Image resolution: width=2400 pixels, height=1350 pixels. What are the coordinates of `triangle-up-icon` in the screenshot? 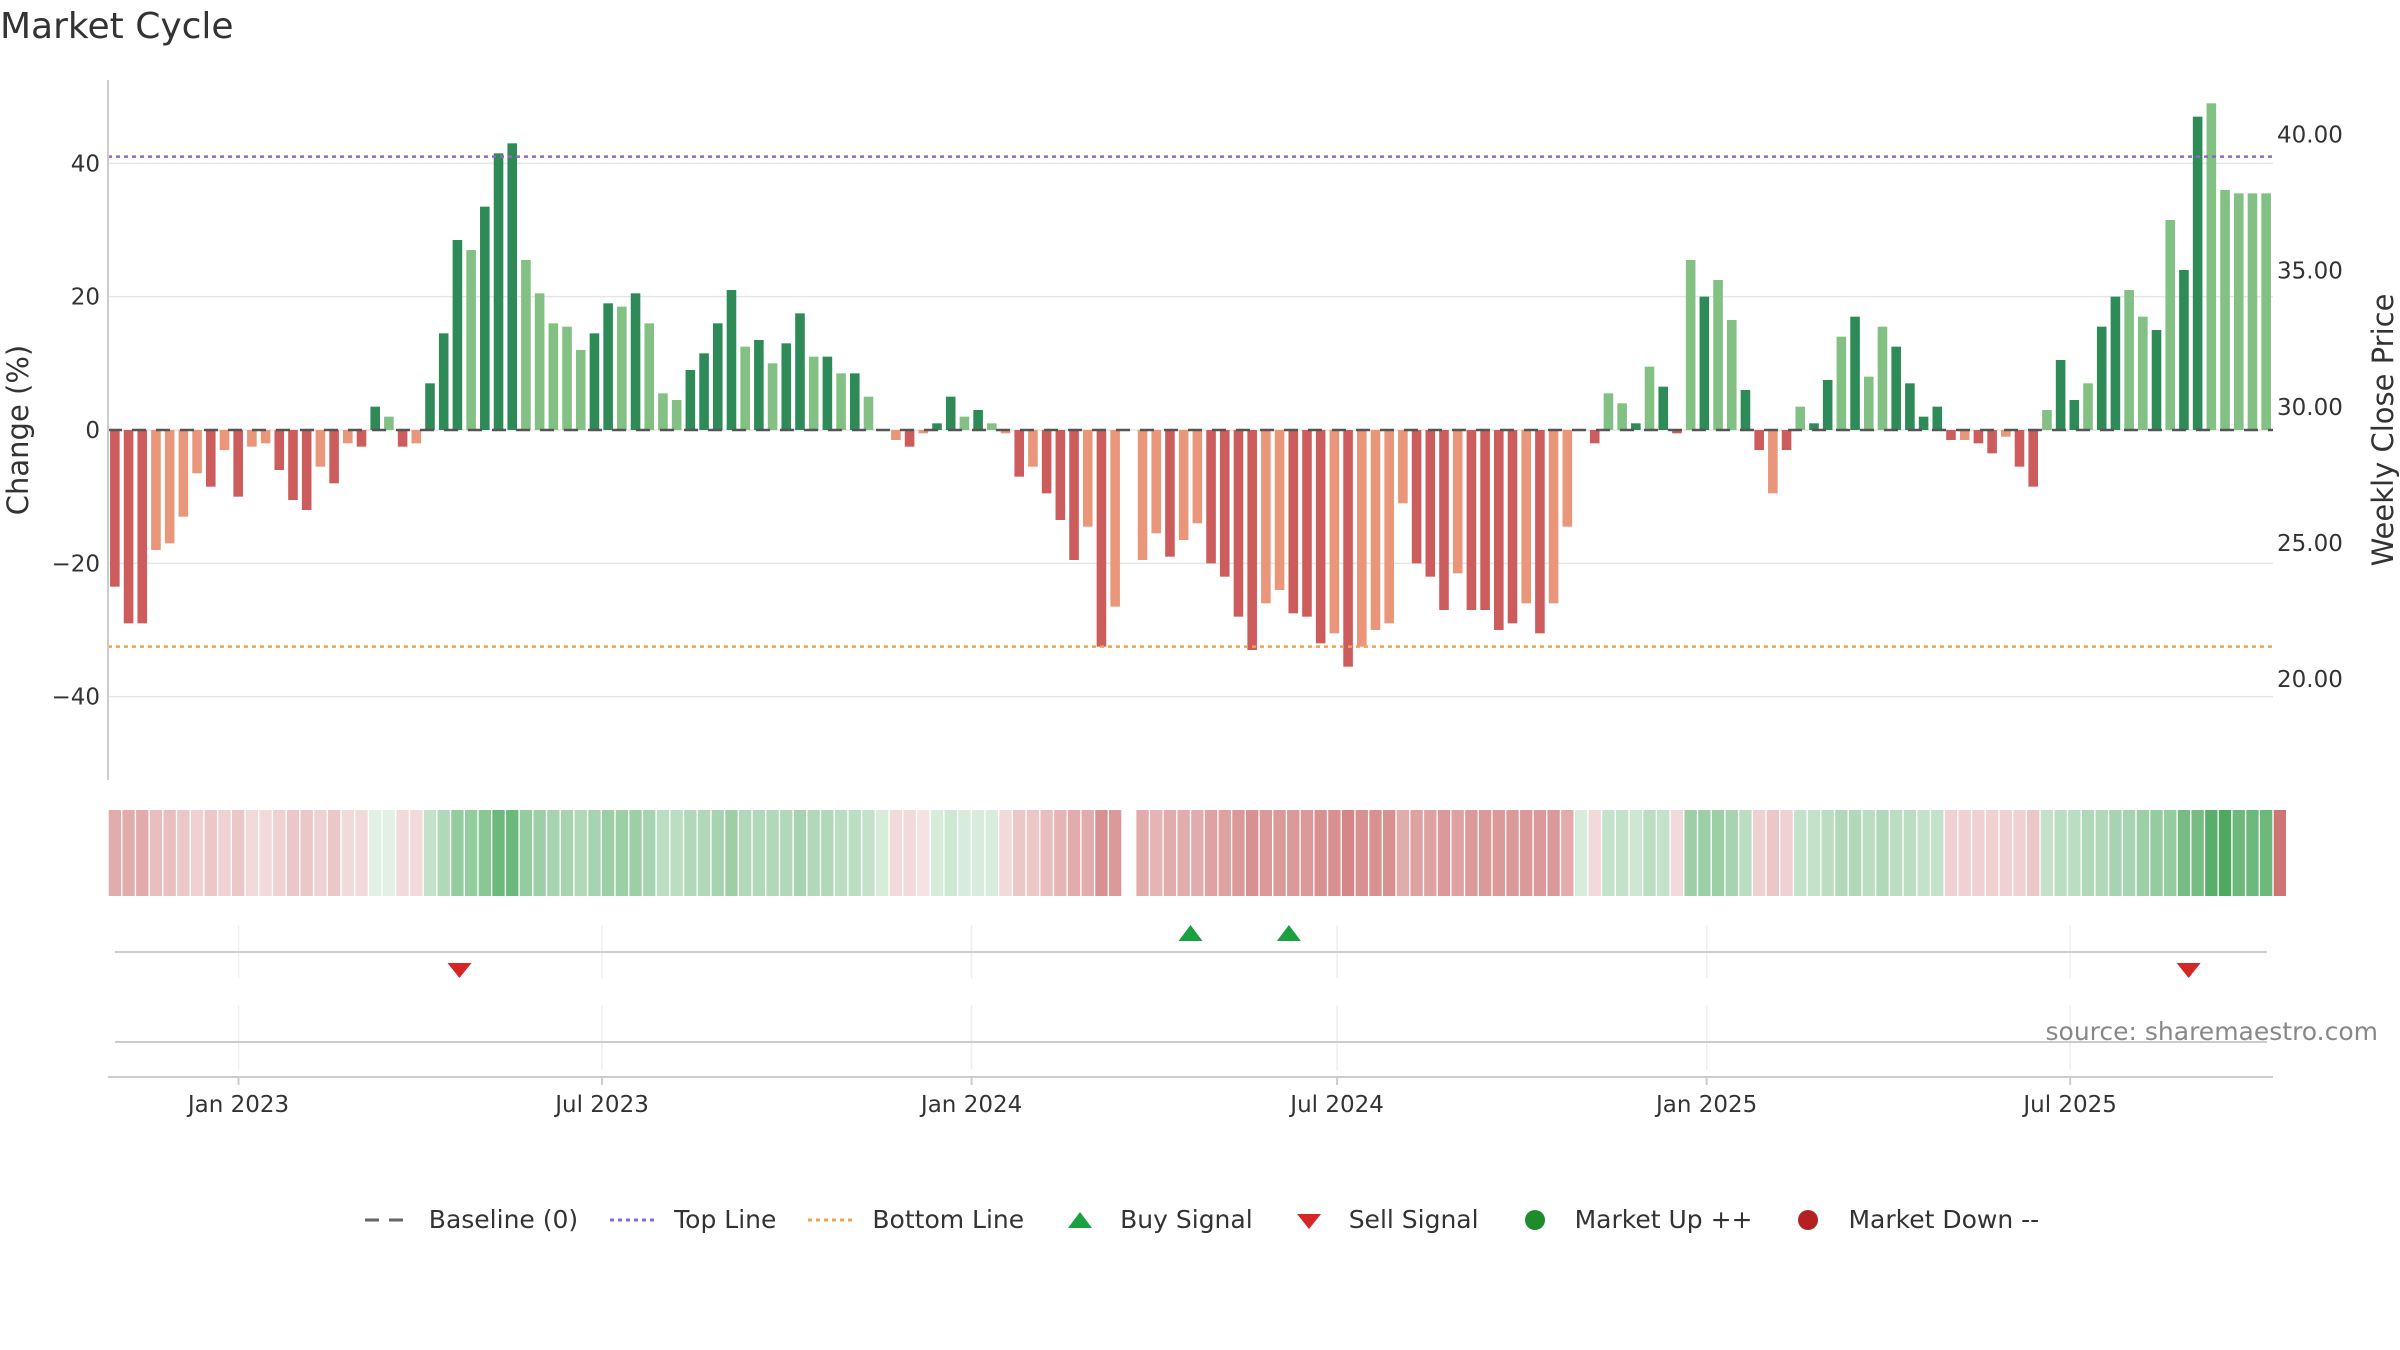 It's located at (1080, 1220).